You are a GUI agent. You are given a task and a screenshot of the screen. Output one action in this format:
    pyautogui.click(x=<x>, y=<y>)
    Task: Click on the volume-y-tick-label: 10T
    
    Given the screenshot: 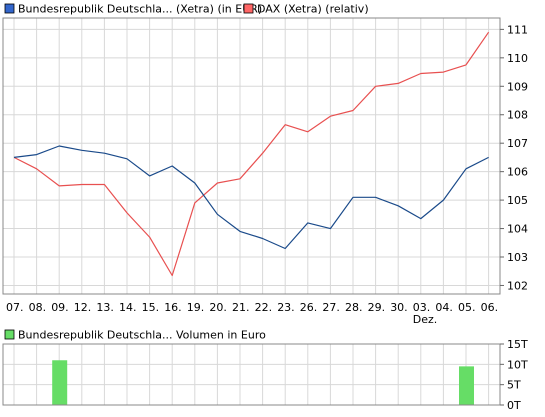 What is the action you would take?
    pyautogui.click(x=517, y=364)
    